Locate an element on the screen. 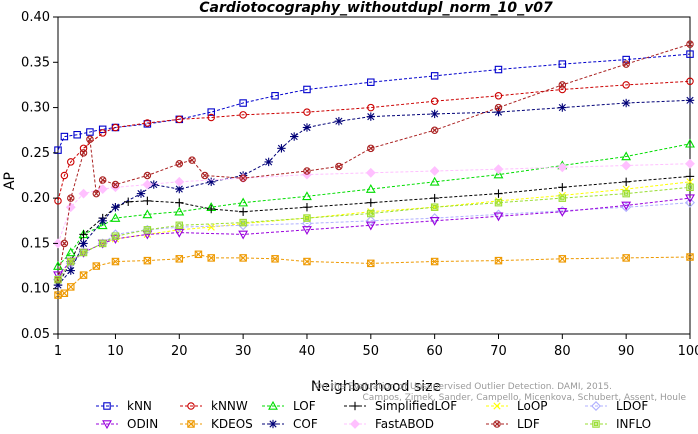 The height and width of the screenshot is (434, 698). y-tick-label: 0.10 is located at coordinates (35, 289).